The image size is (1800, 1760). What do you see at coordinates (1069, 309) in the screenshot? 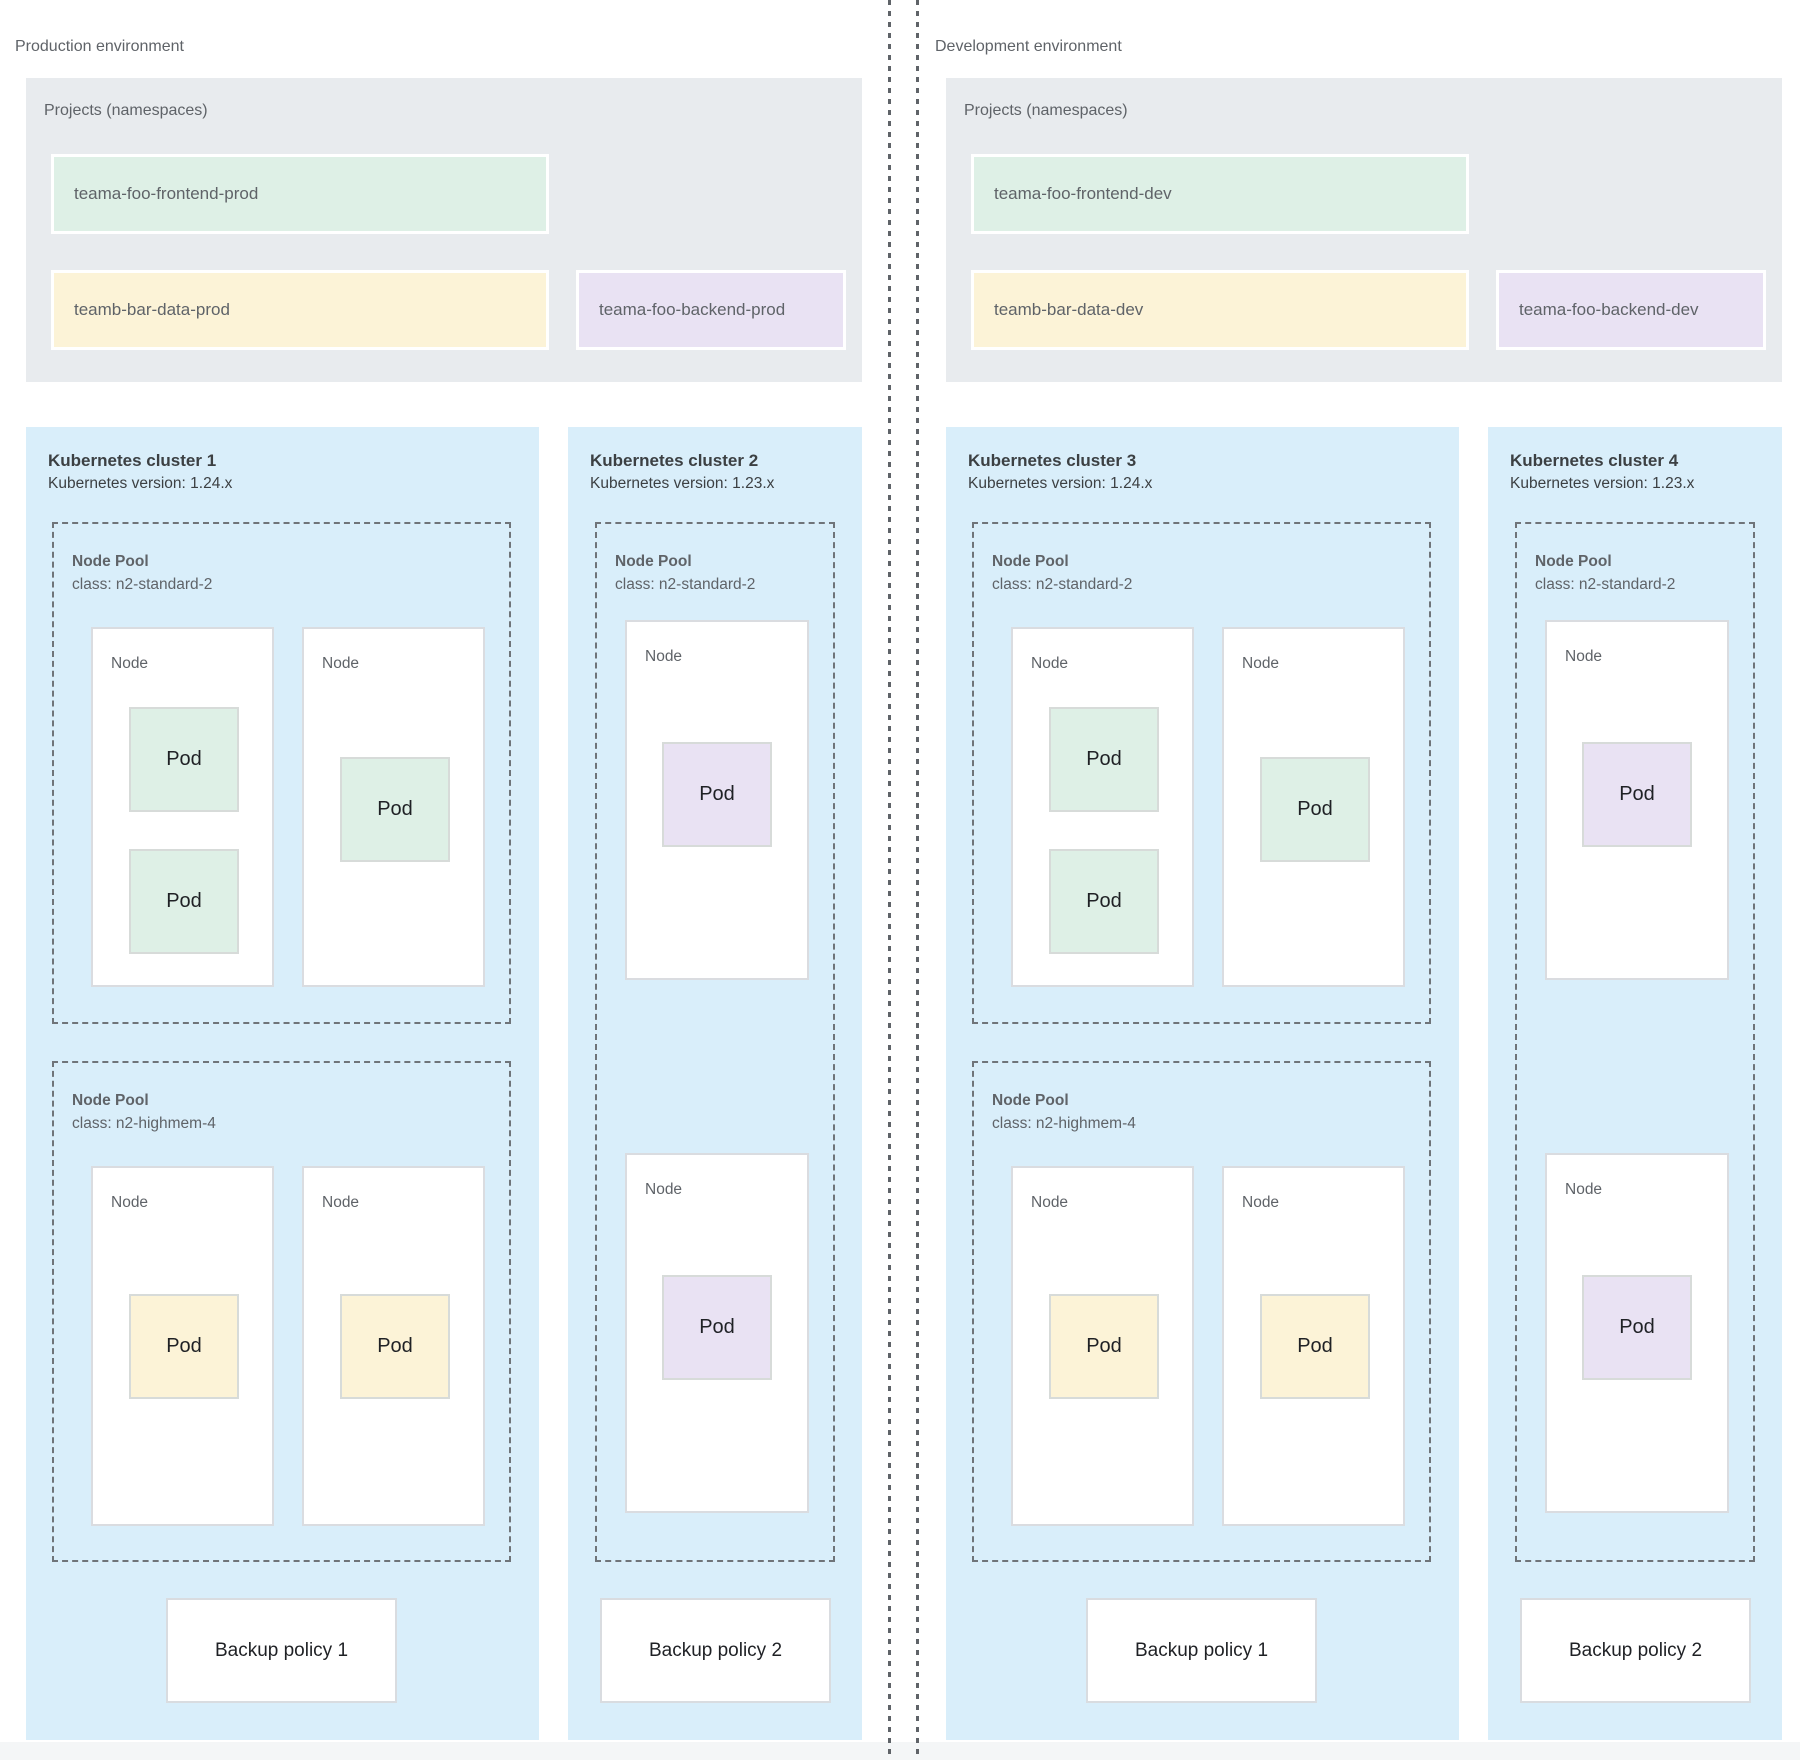
I see `namespace-name: teamb-bar-data-dev` at bounding box center [1069, 309].